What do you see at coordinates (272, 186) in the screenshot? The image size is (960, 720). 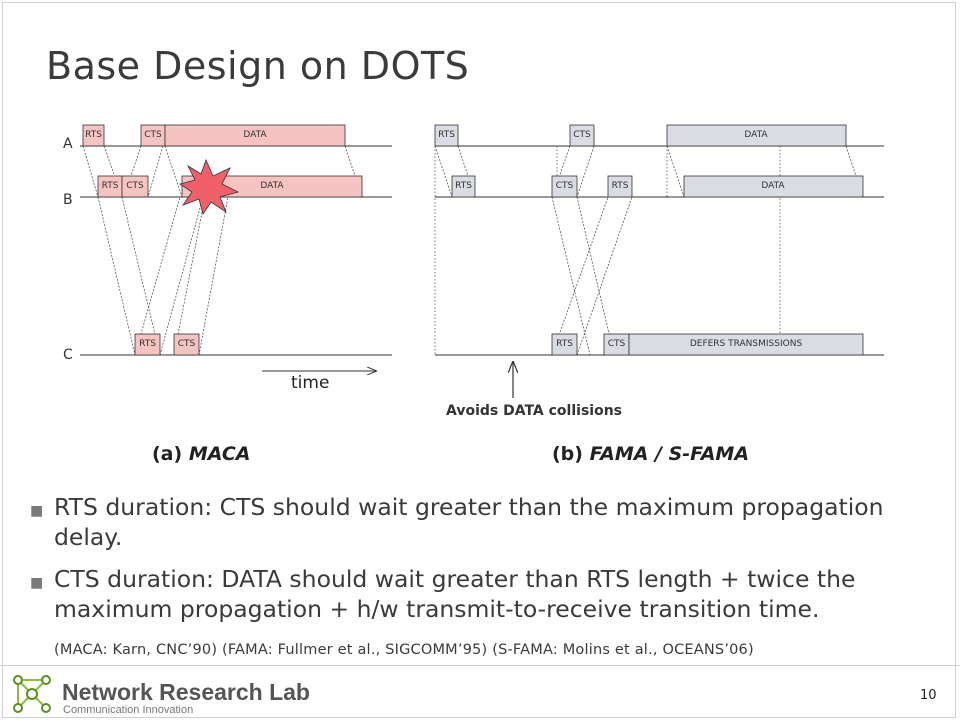 I see `maca-b-data-label: DATA` at bounding box center [272, 186].